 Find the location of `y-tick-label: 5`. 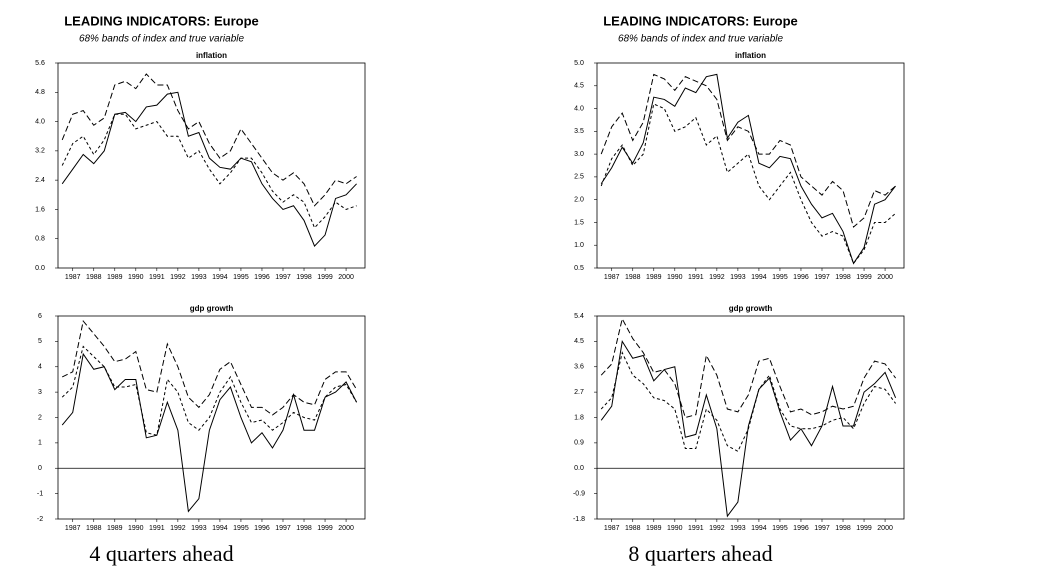

y-tick-label: 5 is located at coordinates (40, 341).